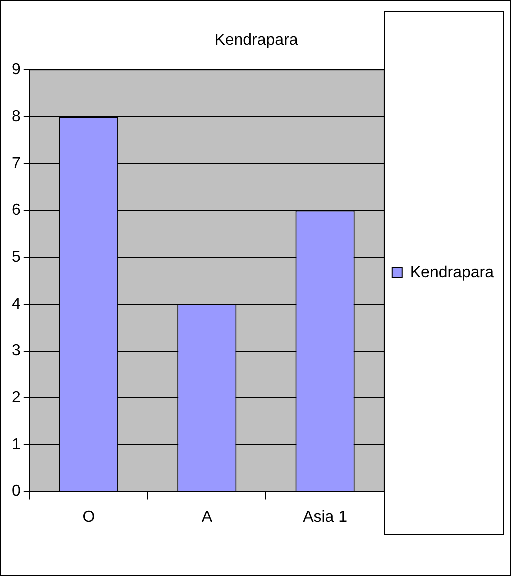 This screenshot has width=511, height=576. I want to click on y-tick-label: 2, so click(16, 398).